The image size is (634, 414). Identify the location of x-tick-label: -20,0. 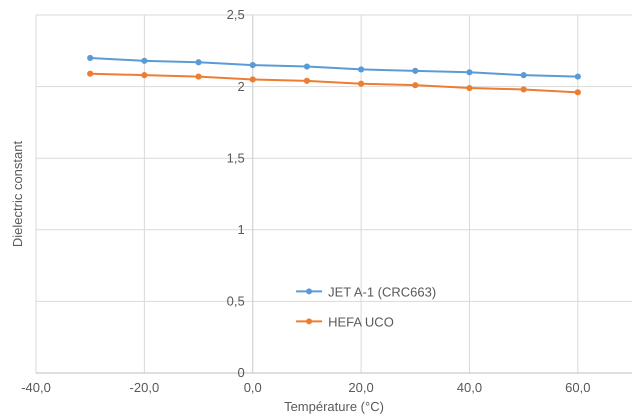
(145, 388).